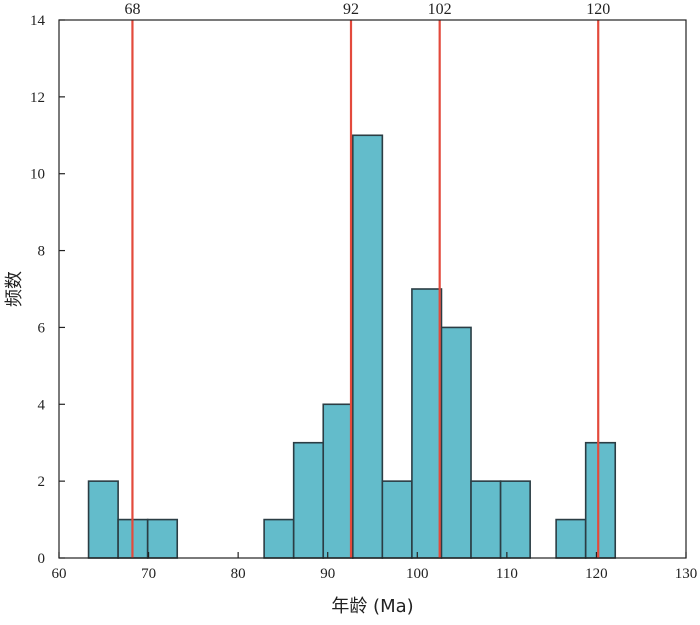 This screenshot has height=625, width=700. What do you see at coordinates (132, 9) in the screenshot?
I see `reference-line-label-68: 68` at bounding box center [132, 9].